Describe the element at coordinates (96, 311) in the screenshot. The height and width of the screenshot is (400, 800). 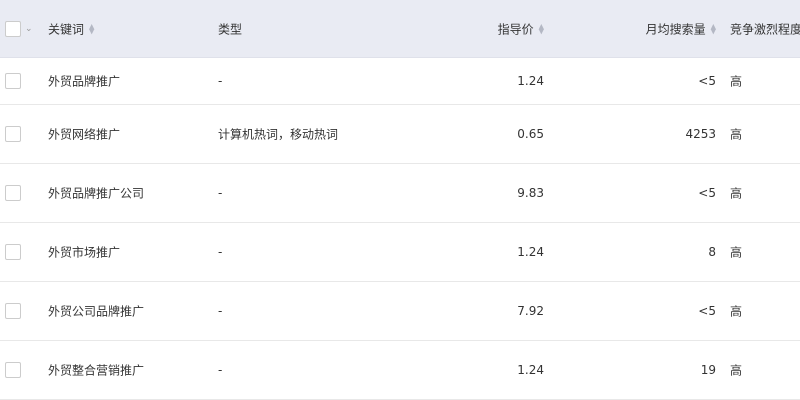
I see `keyword-cell: 外贸公司品牌推广` at that location.